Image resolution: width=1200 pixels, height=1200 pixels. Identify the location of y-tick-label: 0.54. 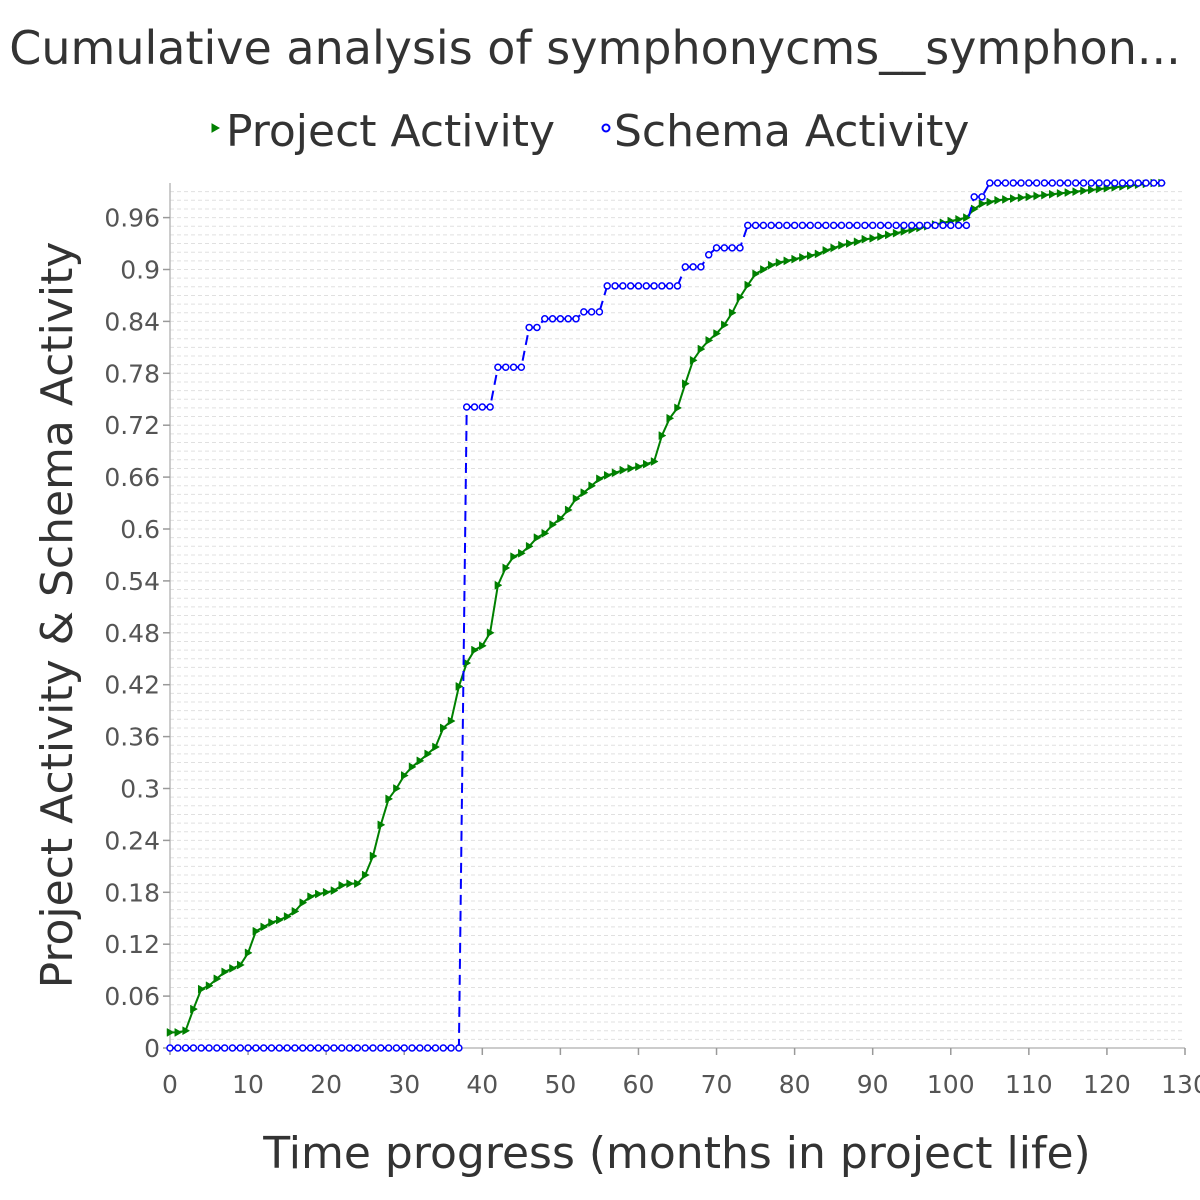
(132, 581).